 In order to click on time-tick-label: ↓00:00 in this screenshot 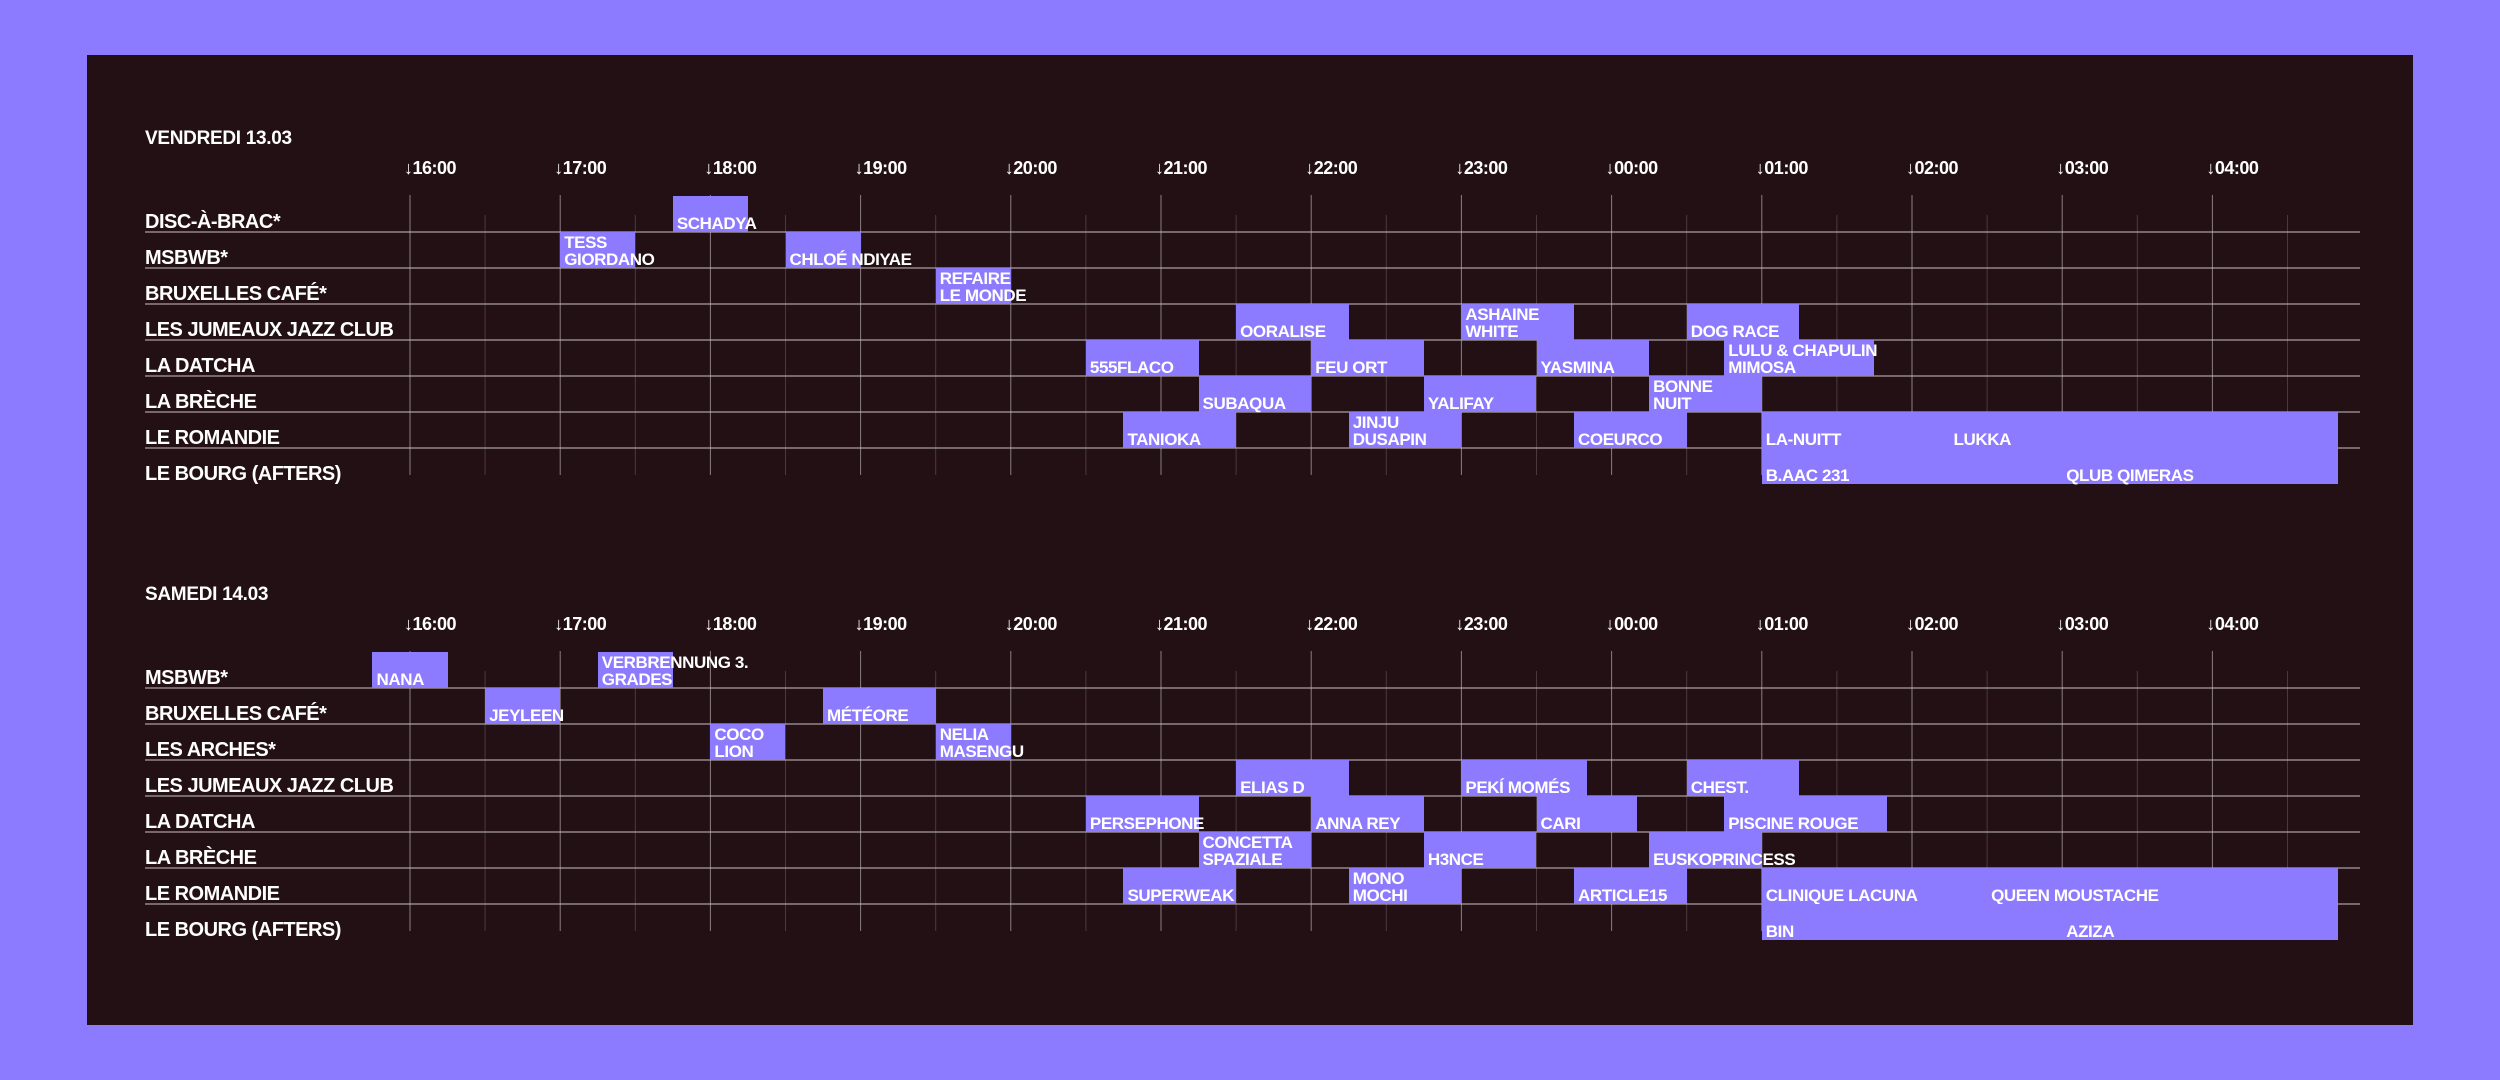, I will do `click(1632, 624)`.